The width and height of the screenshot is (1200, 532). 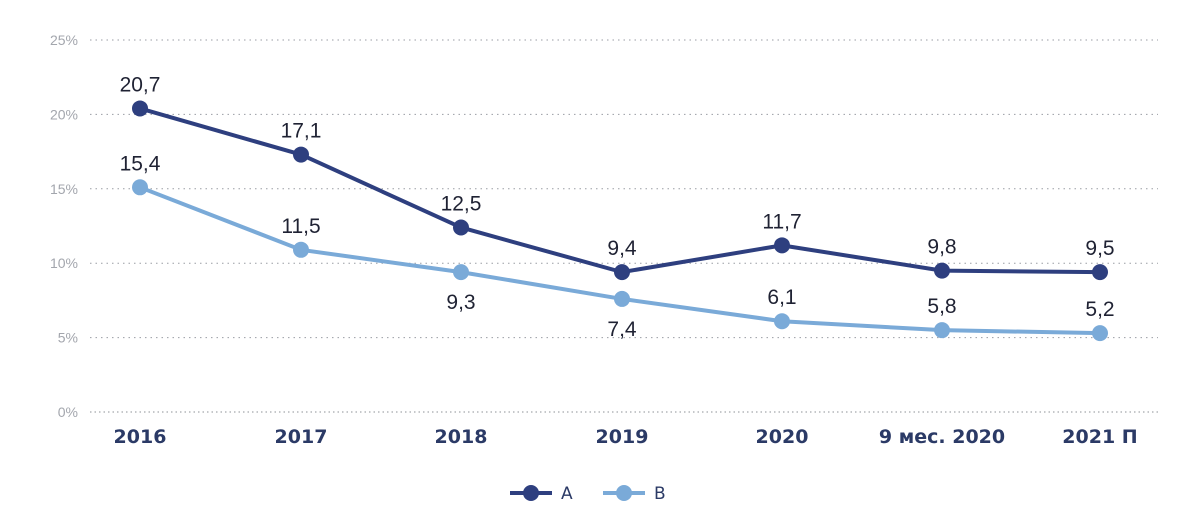 I want to click on y-tick-label: 15%, so click(x=64, y=189).